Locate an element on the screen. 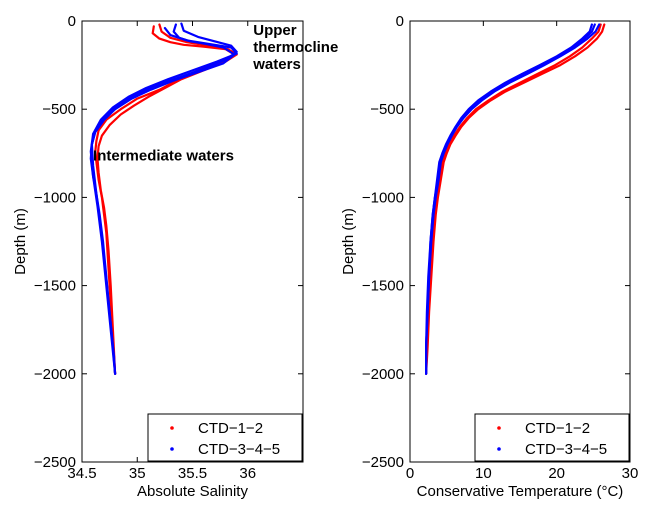 This screenshot has height=511, width=650. salinity-xtick-label: 34.5 is located at coordinates (81, 473).